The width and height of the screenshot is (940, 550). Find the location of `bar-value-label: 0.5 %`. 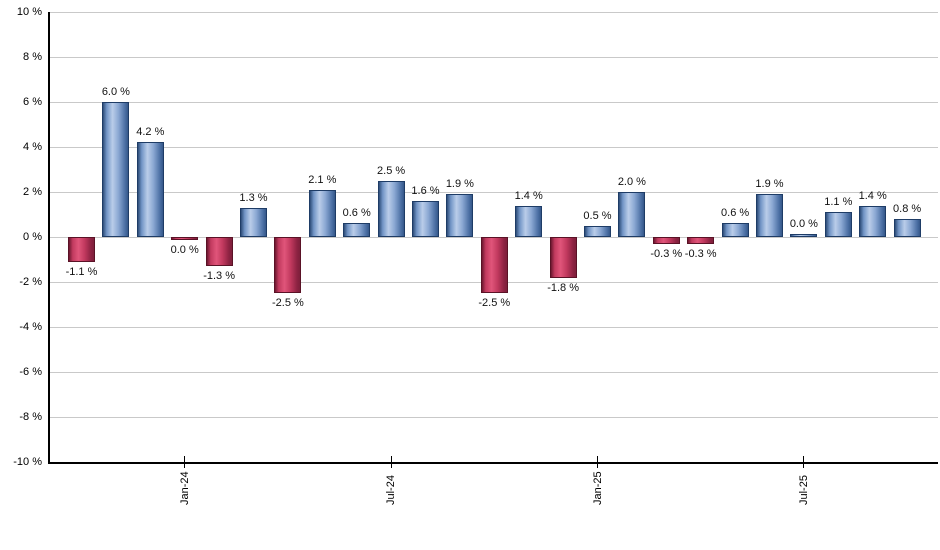

bar-value-label: 0.5 % is located at coordinates (597, 216).